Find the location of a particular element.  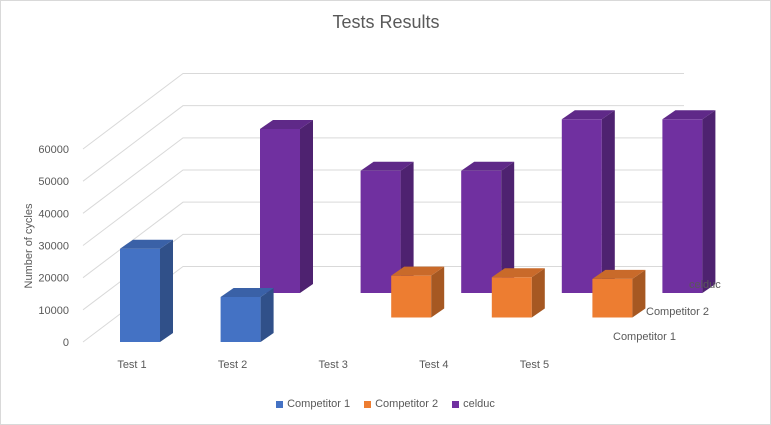

x-tick-label: Test 1 is located at coordinates (131, 365).